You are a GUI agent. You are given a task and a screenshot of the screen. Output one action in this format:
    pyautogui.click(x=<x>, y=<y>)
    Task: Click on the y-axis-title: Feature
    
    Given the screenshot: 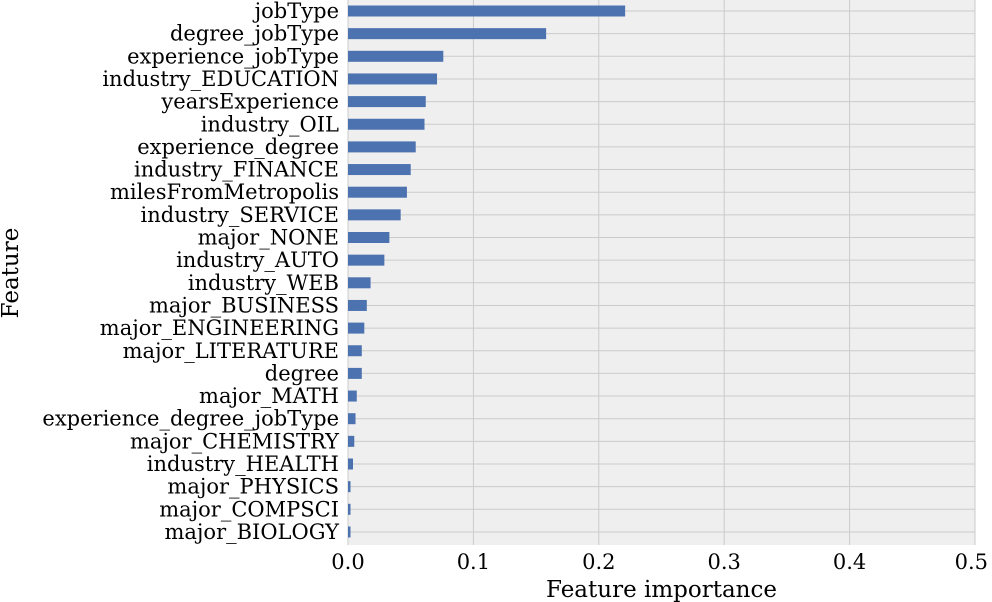 What is the action you would take?
    pyautogui.click(x=12, y=273)
    